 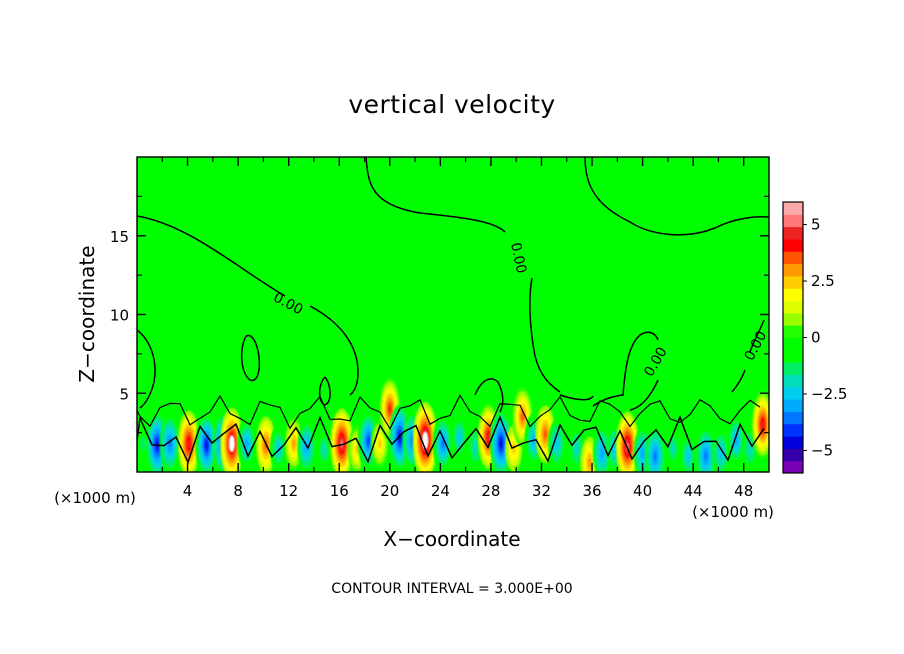 I want to click on x-tick-label: 40, so click(x=642, y=491).